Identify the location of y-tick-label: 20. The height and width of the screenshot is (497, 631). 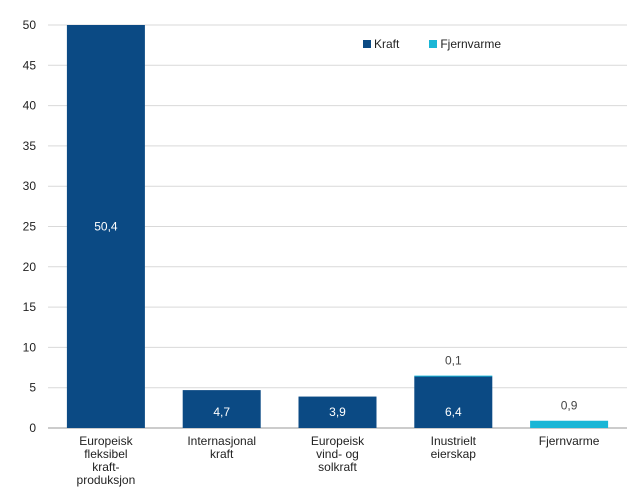
(30, 267).